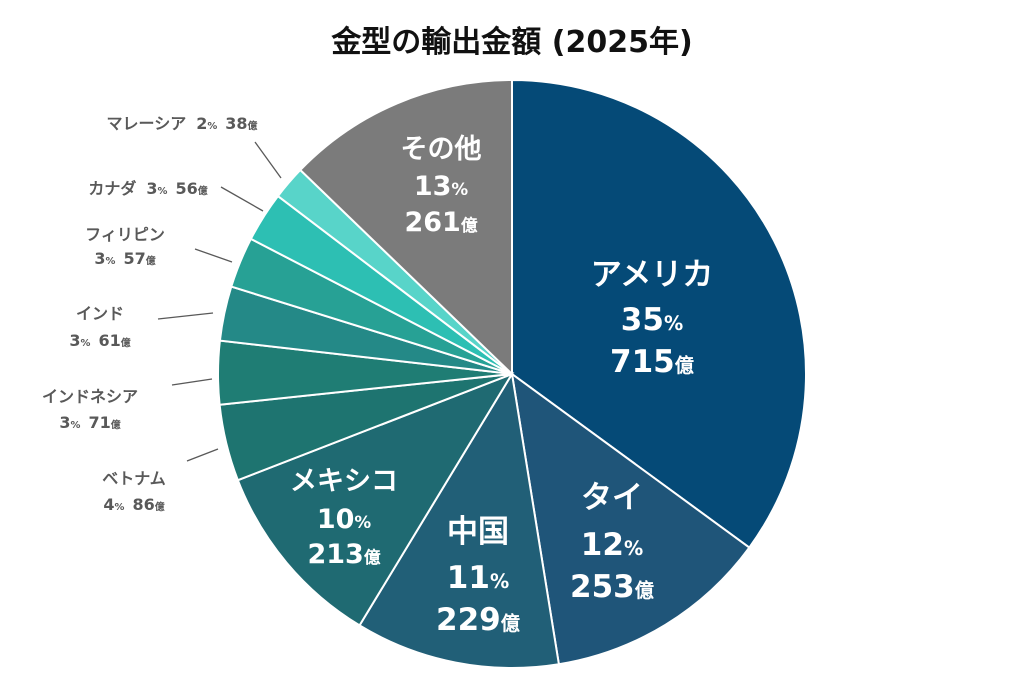 Image resolution: width=1024 pixels, height=686 pixels. What do you see at coordinates (478, 532) in the screenshot?
I see `label-name: 中国` at bounding box center [478, 532].